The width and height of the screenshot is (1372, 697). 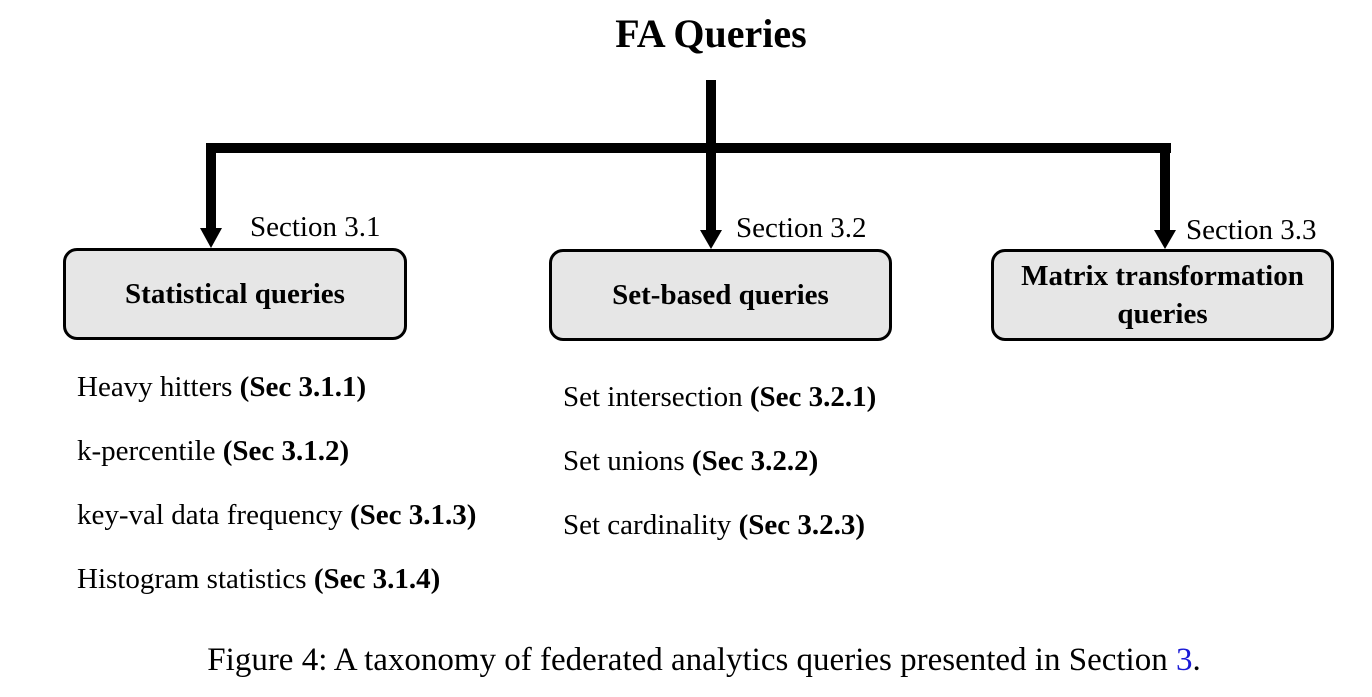 What do you see at coordinates (801, 228) in the screenshot?
I see `section-label-2: Section 3.2` at bounding box center [801, 228].